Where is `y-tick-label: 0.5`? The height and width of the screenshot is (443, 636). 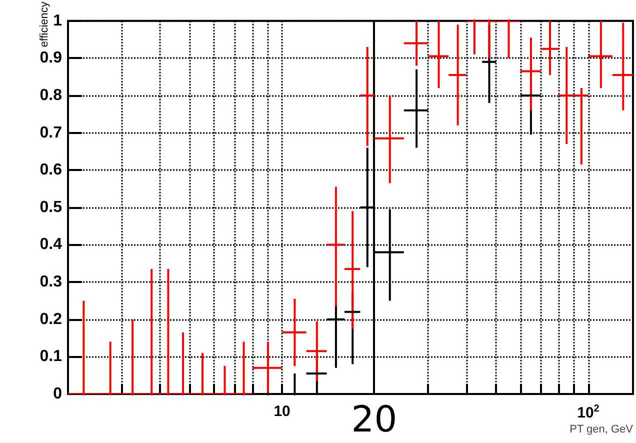 y-tick-label: 0.5 is located at coordinates (51, 207).